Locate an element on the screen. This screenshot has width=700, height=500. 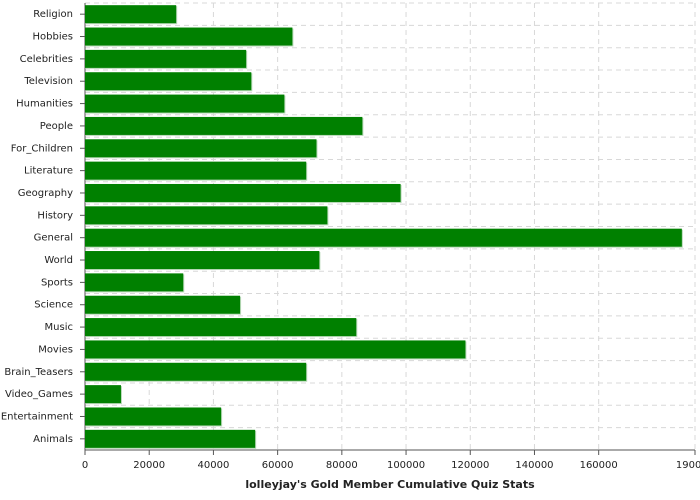
y-tick-label: World is located at coordinates (58, 260).